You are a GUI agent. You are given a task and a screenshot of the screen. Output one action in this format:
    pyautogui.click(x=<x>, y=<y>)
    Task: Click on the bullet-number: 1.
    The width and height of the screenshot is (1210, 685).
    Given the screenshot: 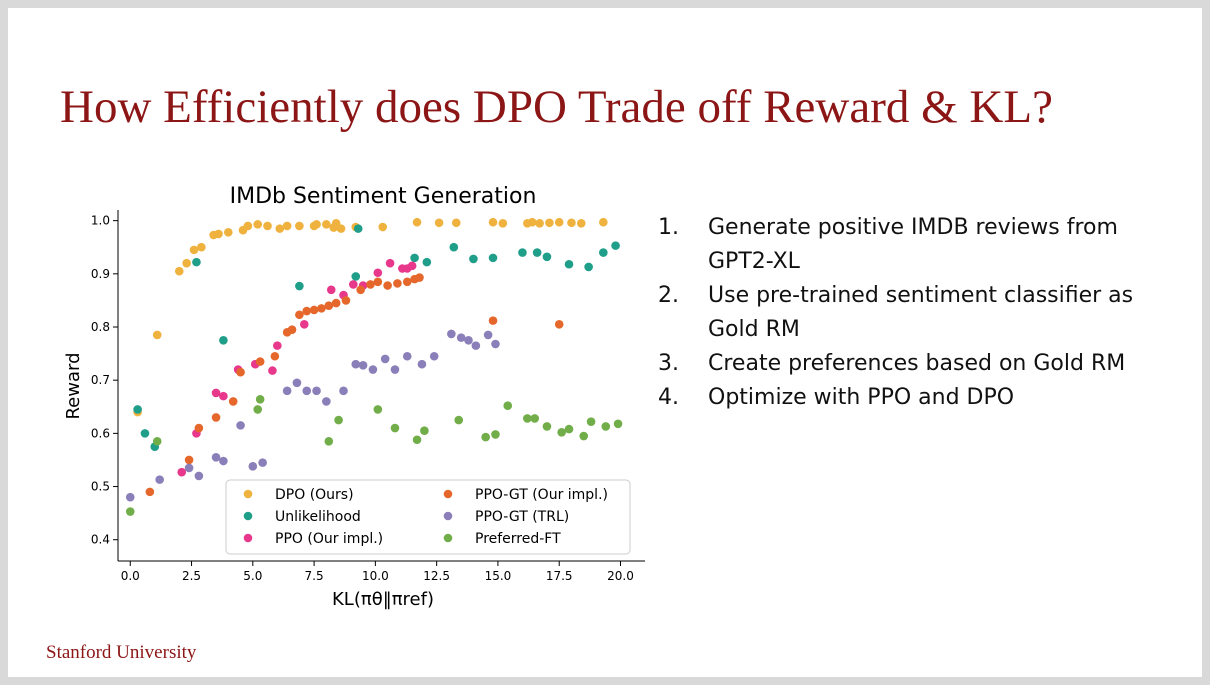 What is the action you would take?
    pyautogui.click(x=668, y=227)
    